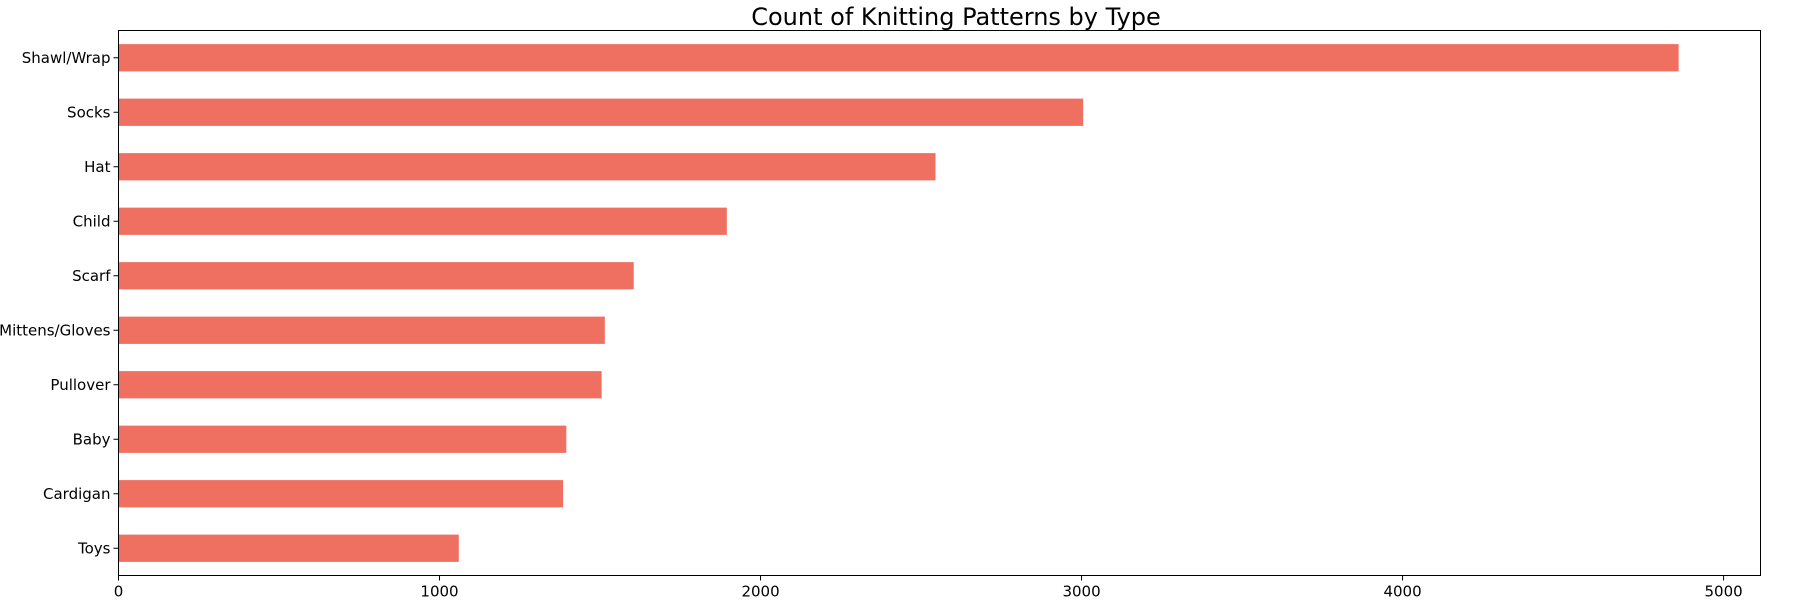  What do you see at coordinates (1402, 592) in the screenshot?
I see `x-tick-label: 4000` at bounding box center [1402, 592].